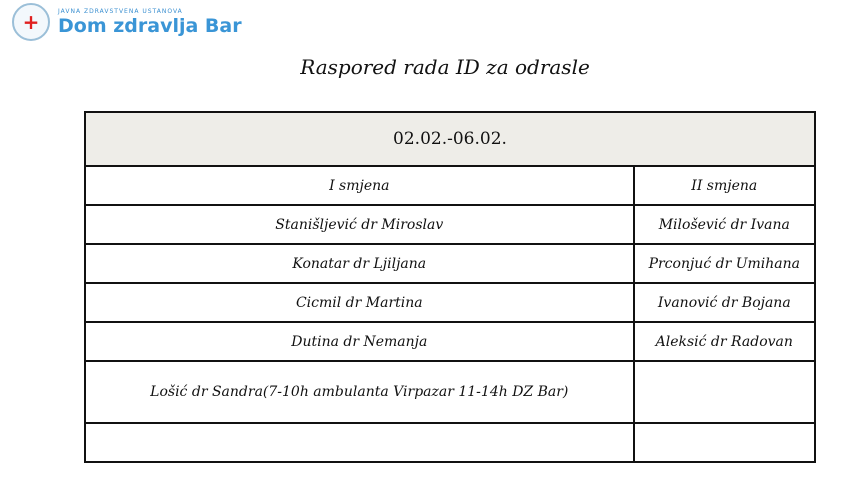 This screenshot has height=500, width=850. I want to click on table-row, so click(450, 442).